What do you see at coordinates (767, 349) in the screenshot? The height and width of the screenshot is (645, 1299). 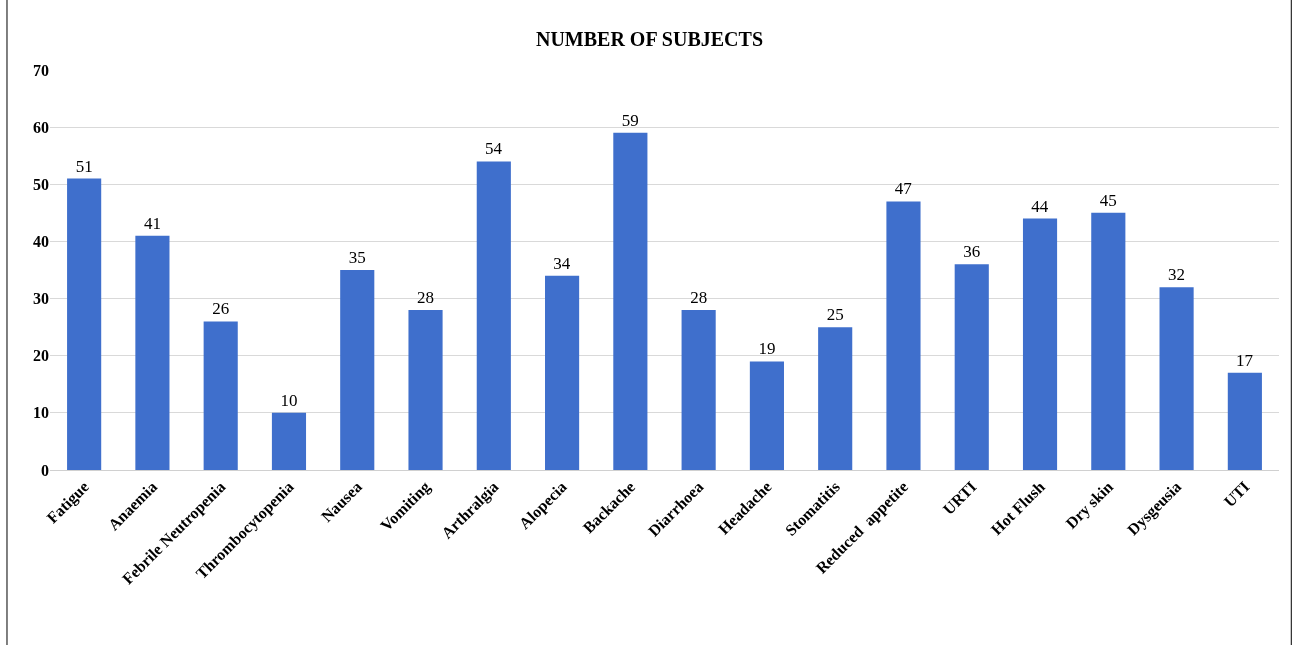 I see `data-label: 19` at bounding box center [767, 349].